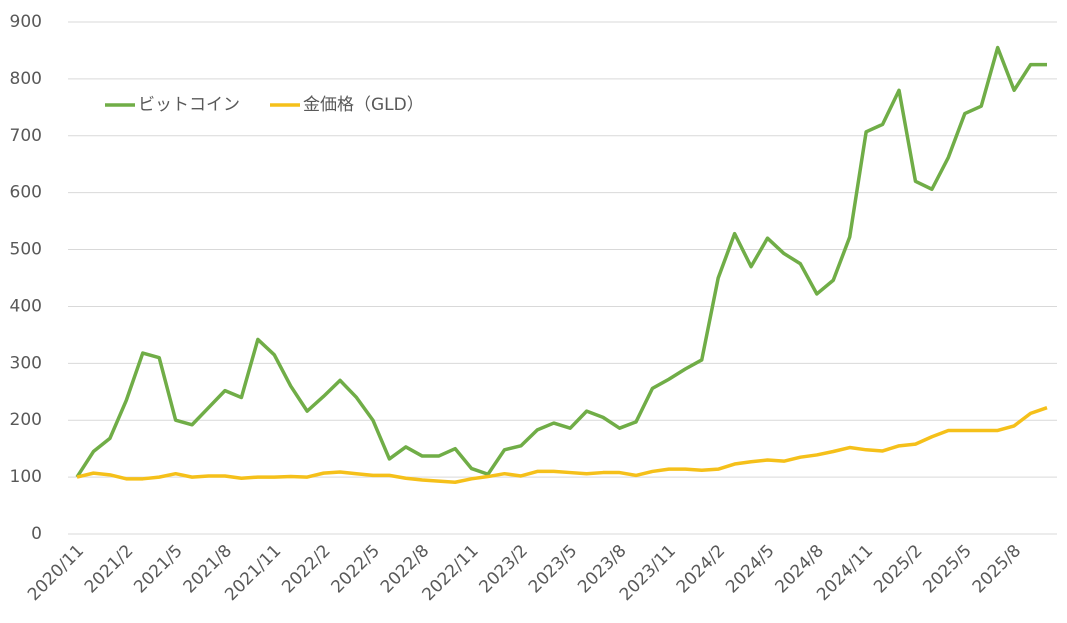 This screenshot has width=1067, height=623. What do you see at coordinates (356, 569) in the screenshot?
I see `x-tick-label: 2022/5` at bounding box center [356, 569].